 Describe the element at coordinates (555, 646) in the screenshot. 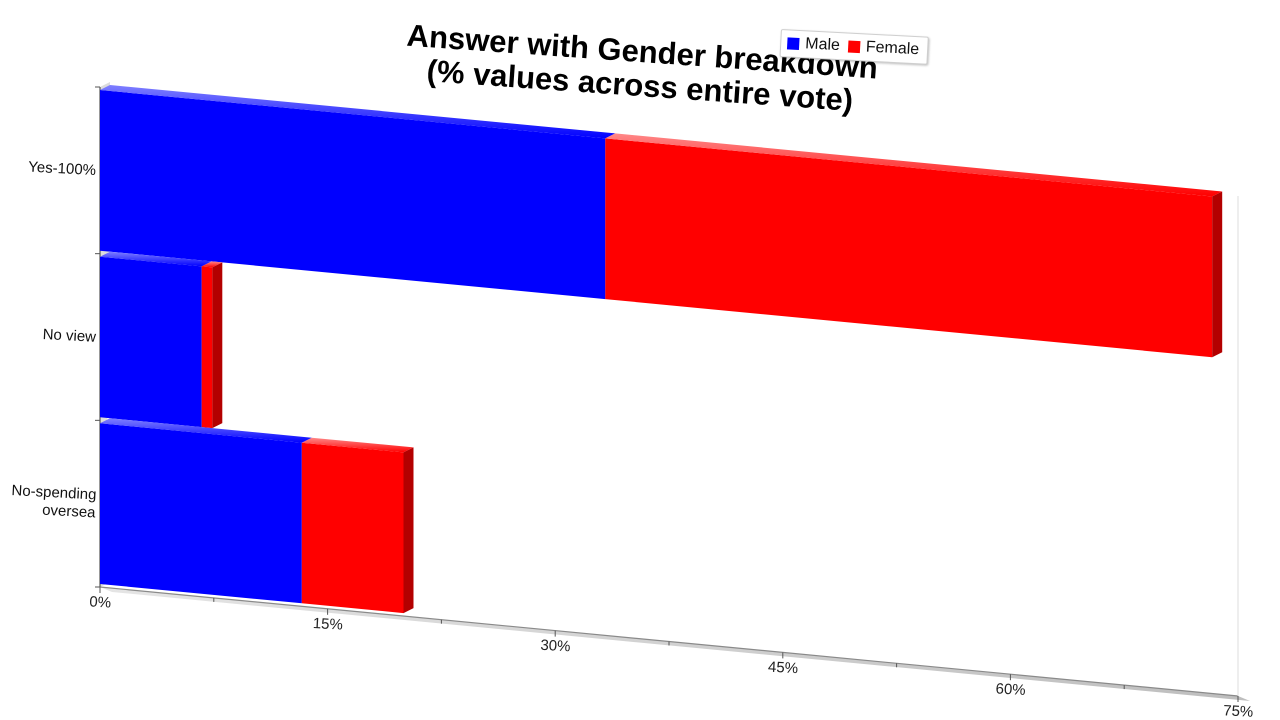

I see `x-tick-label: 30%` at that location.